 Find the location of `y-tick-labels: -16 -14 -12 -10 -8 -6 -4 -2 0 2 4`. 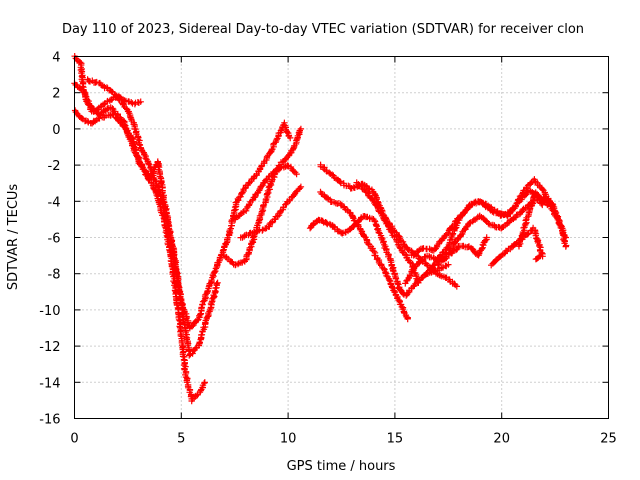

y-tick-labels: -16 -14 -12 -10 -8 -6 -4 -2 0 2 4 is located at coordinates (49, 239).